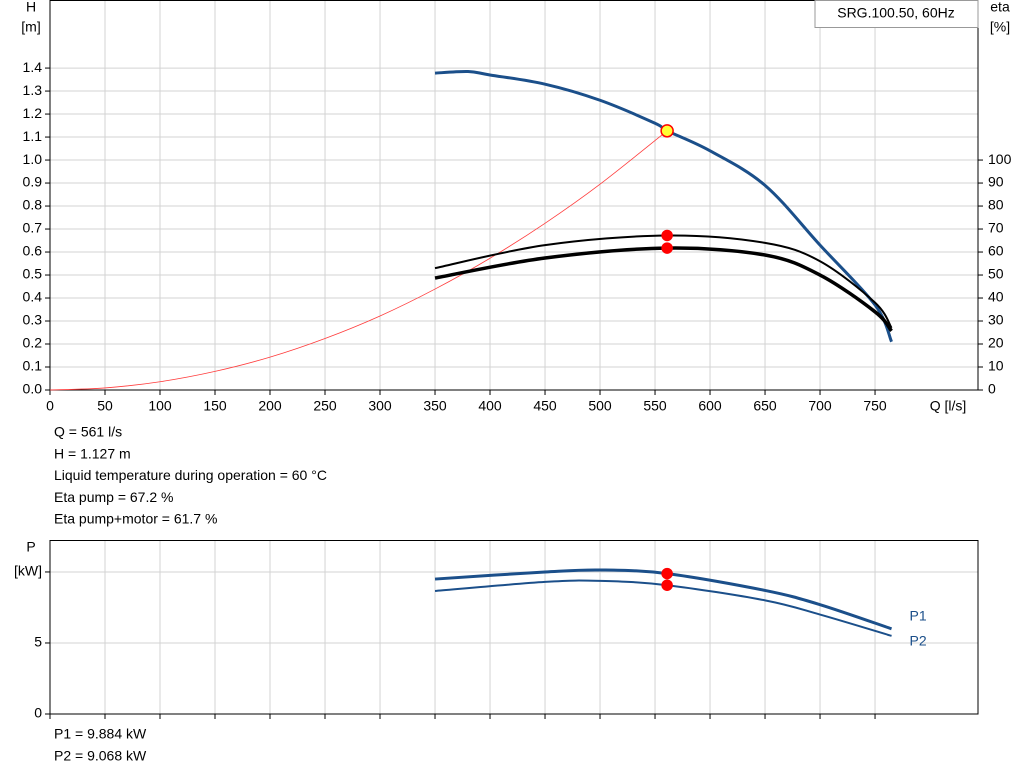 This screenshot has height=781, width=1024. Describe the element at coordinates (33, 67) in the screenshot. I see `y-tick-label: 1.4` at that location.